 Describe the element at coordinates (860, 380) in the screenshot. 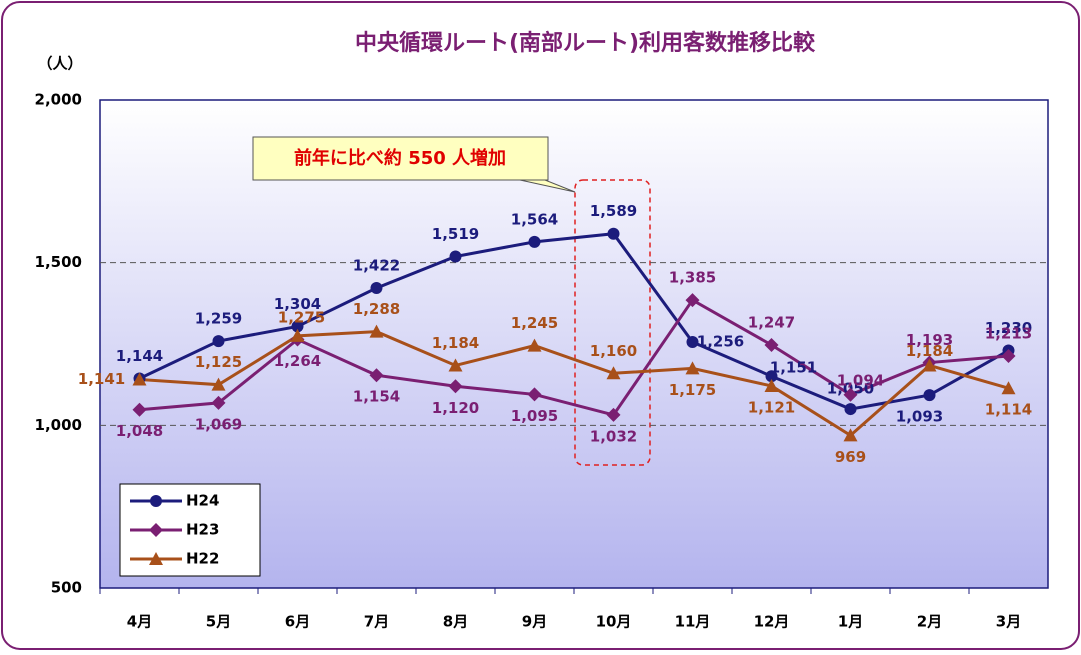

I see `data-label: 1,094` at that location.